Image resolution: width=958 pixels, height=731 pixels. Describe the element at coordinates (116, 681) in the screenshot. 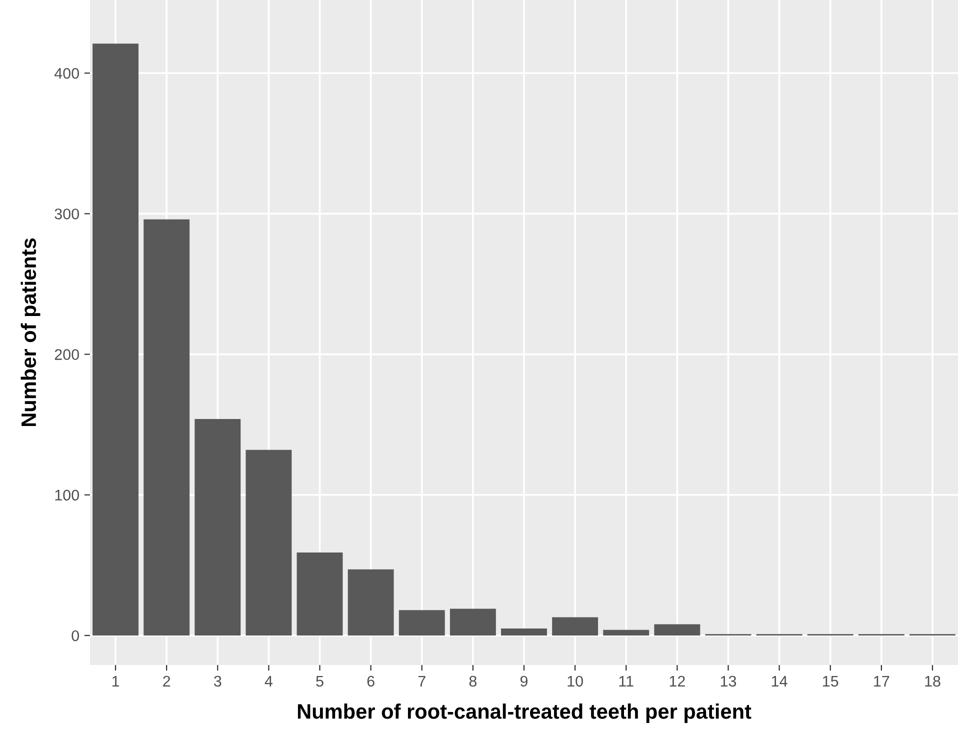

I see `x-tick-label: 1` at that location.